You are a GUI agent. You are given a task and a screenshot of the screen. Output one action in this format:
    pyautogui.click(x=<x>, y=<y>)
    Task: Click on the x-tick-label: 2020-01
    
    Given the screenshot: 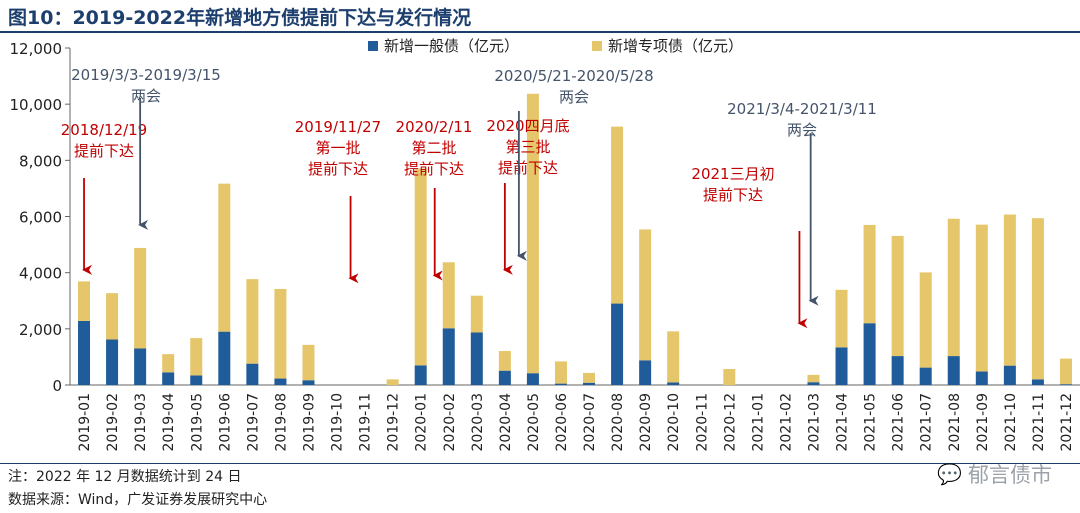 What is the action you would take?
    pyautogui.click(x=422, y=422)
    